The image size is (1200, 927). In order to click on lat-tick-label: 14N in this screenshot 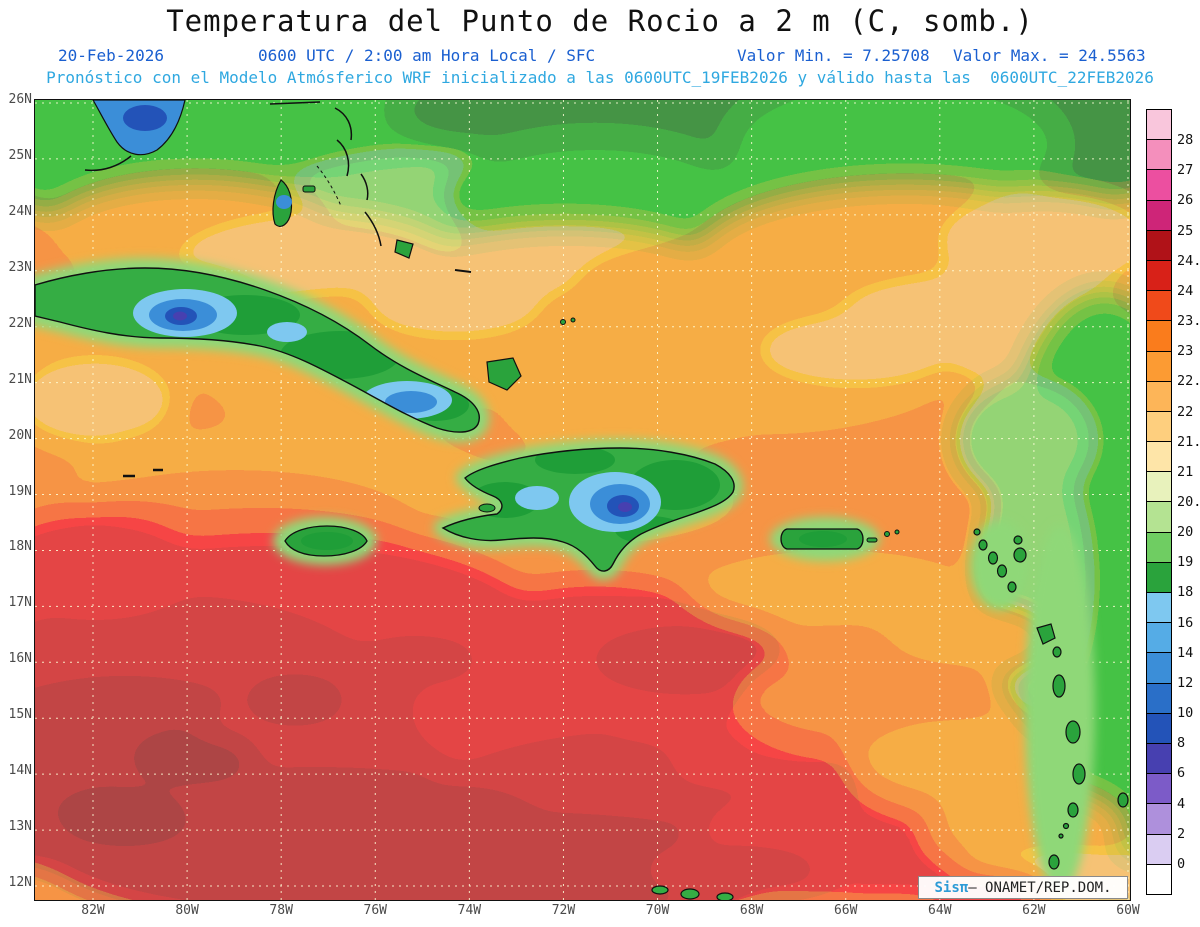, I will do `click(20, 771)`.